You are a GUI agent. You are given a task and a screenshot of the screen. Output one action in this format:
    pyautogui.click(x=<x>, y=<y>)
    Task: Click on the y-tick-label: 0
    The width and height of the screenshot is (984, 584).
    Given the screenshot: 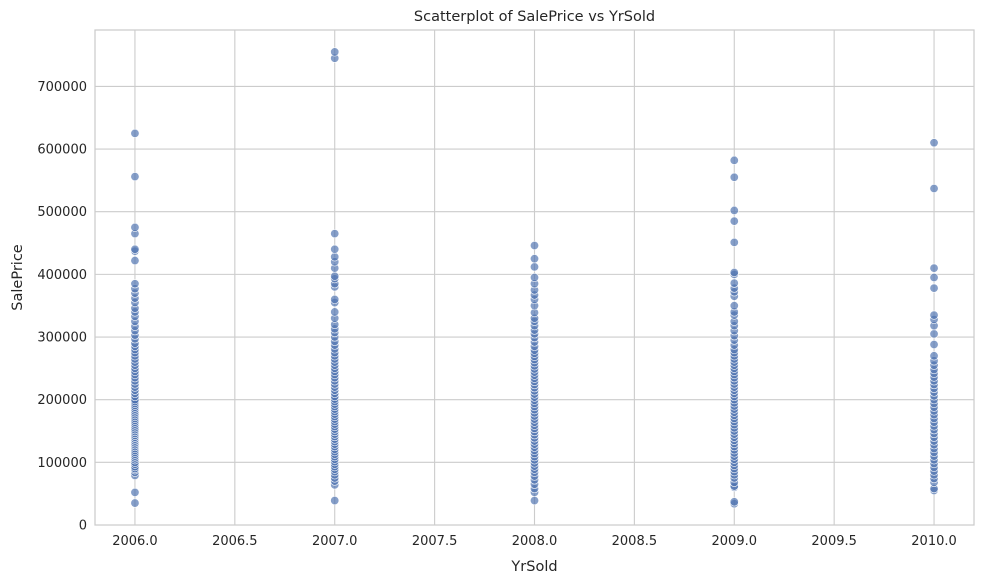 What is the action you would take?
    pyautogui.click(x=83, y=526)
    